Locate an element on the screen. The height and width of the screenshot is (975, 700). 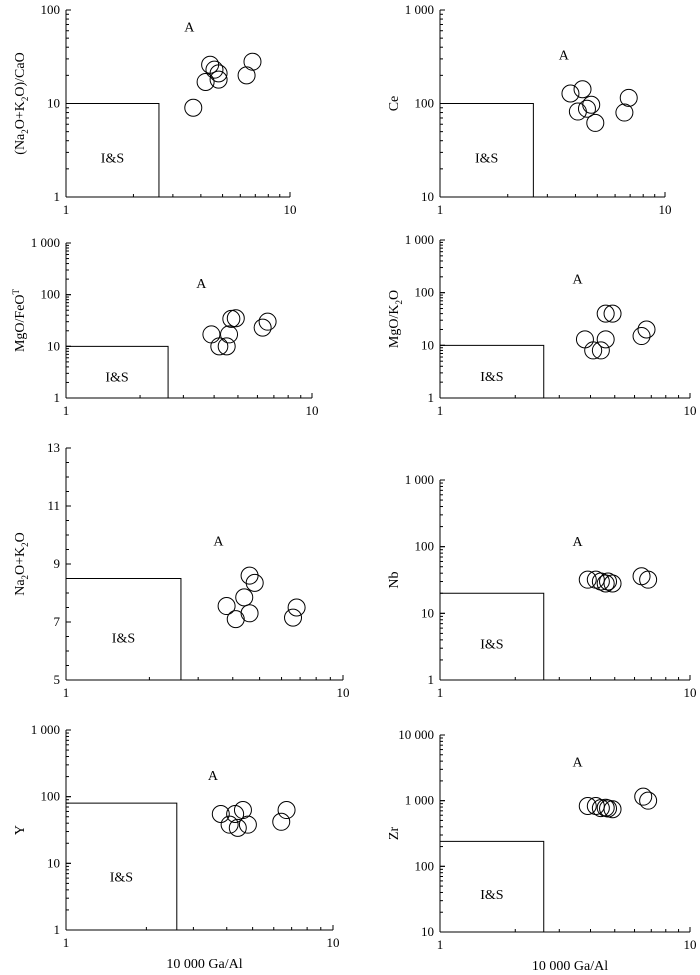
chart-panel-5: 1 10 5 7 9 11 13 Na2O+K2O I&S A is located at coordinates (181, 570).